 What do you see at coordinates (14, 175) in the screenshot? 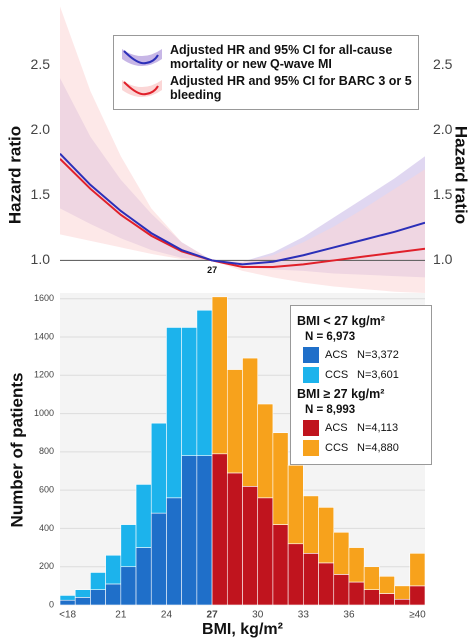
I see `y-axis-label: Hazard ratio` at bounding box center [14, 175].